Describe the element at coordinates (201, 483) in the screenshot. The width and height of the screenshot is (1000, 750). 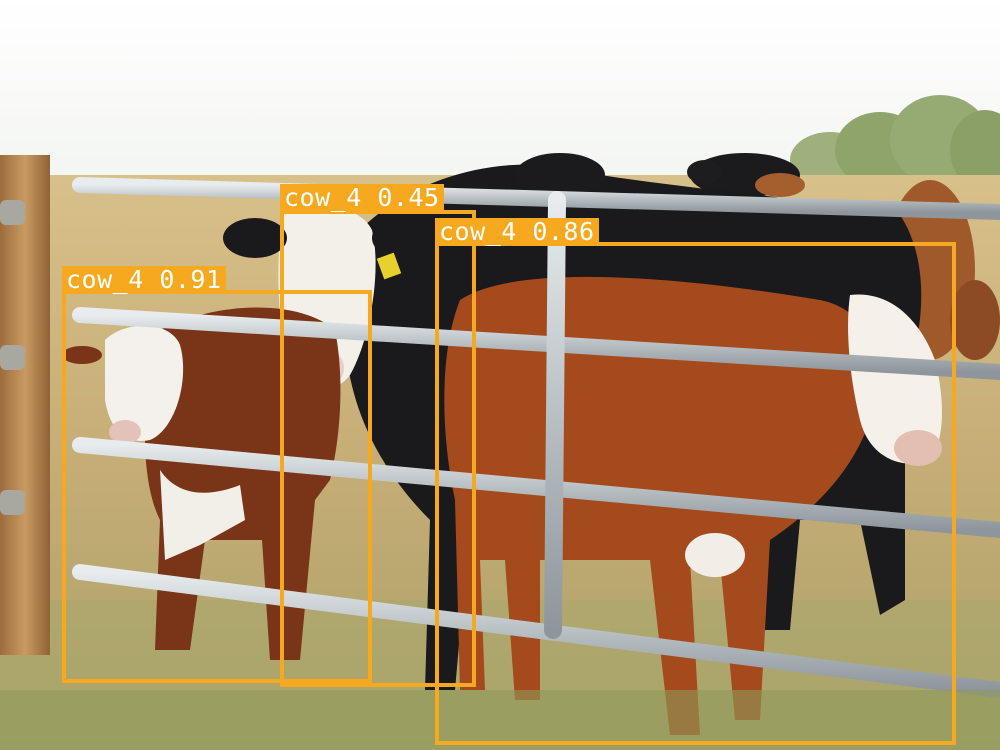
I see `hereford-cow-left` at that location.